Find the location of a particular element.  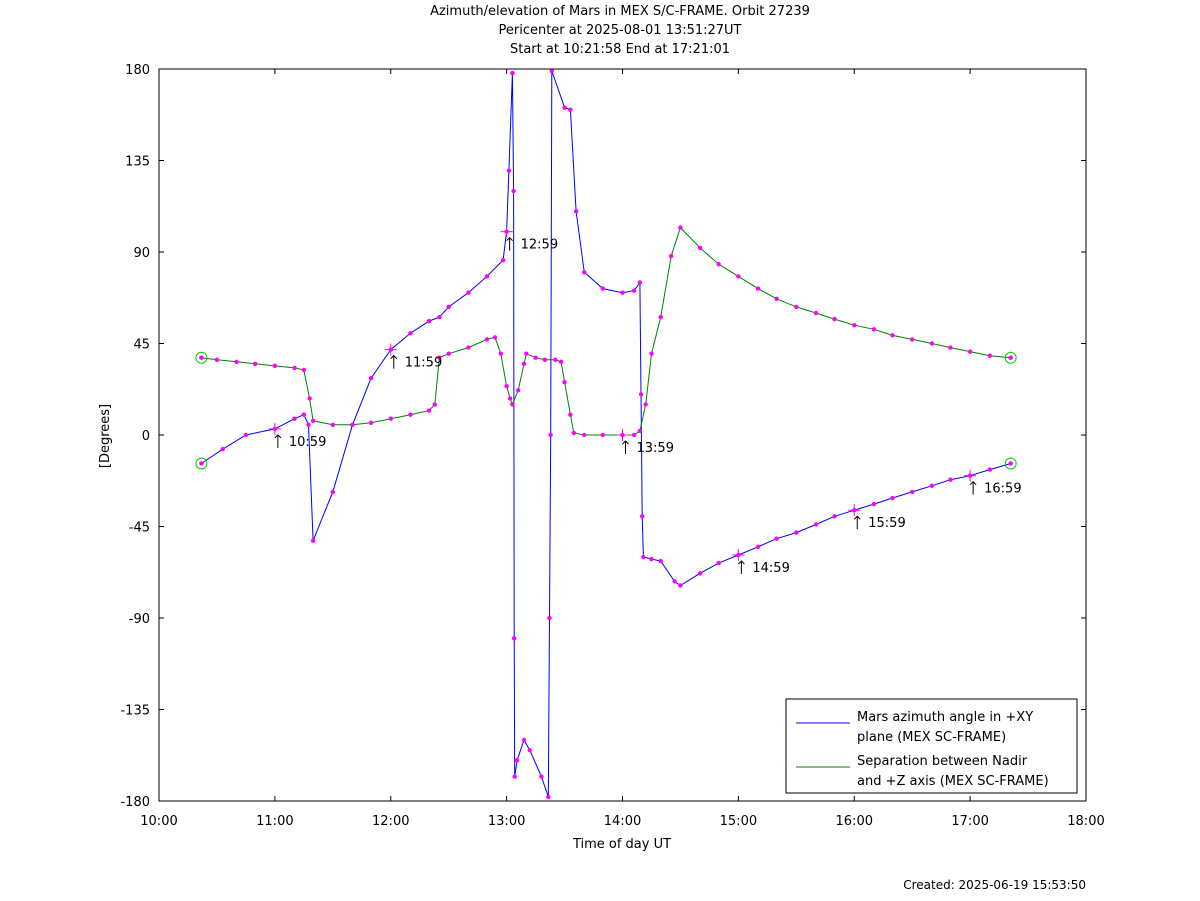

time-annotation: 15:59 is located at coordinates (886, 523).